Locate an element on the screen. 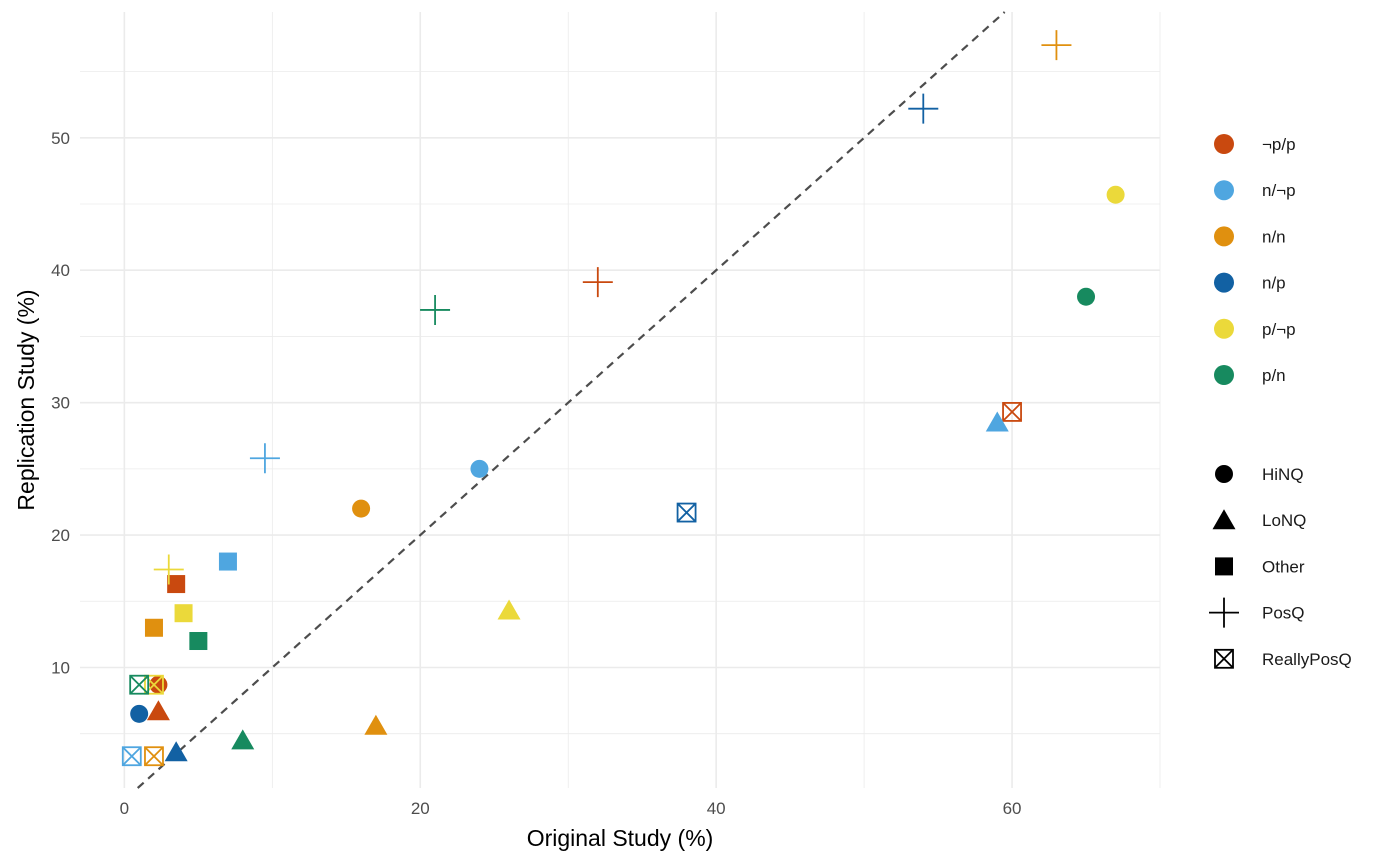  x-axis-title: Original Study (%) is located at coordinates (620, 838).